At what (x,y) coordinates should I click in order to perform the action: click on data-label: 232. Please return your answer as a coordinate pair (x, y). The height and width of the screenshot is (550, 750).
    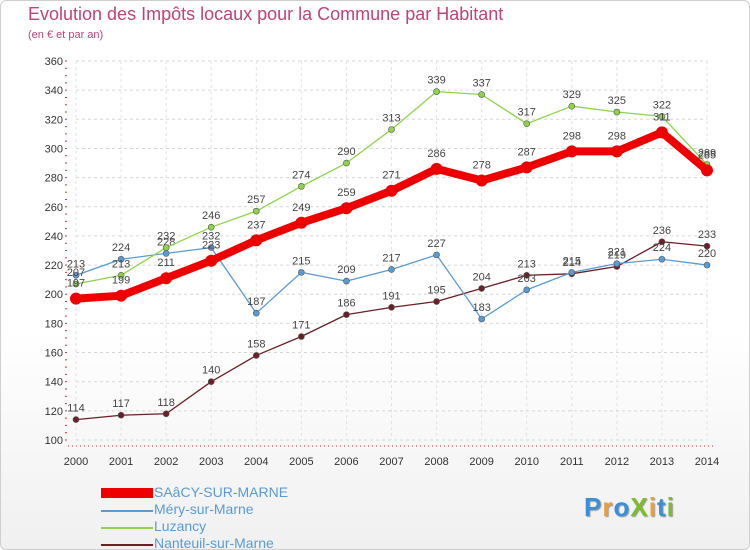
    Looking at the image, I should click on (166, 237).